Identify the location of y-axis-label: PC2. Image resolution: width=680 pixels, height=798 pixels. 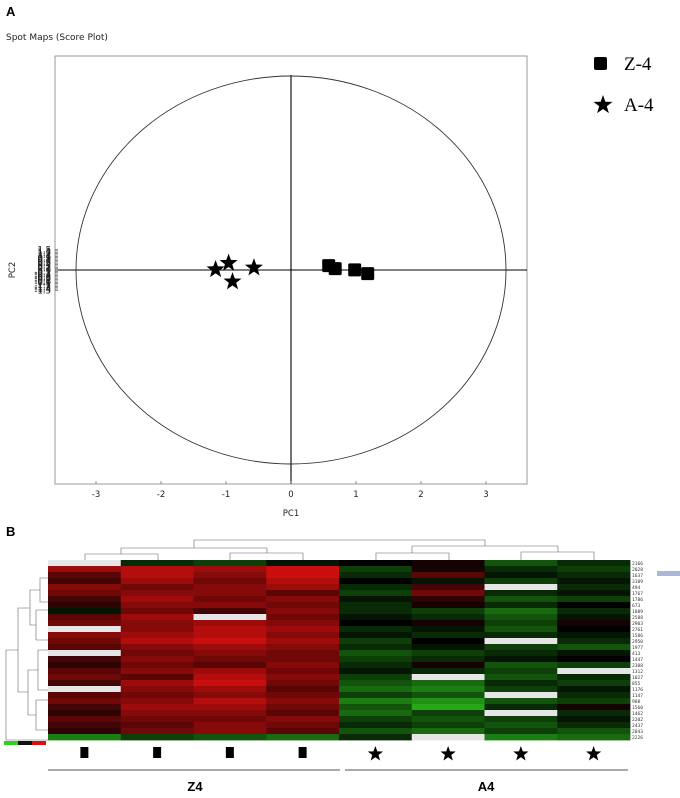
(13, 270).